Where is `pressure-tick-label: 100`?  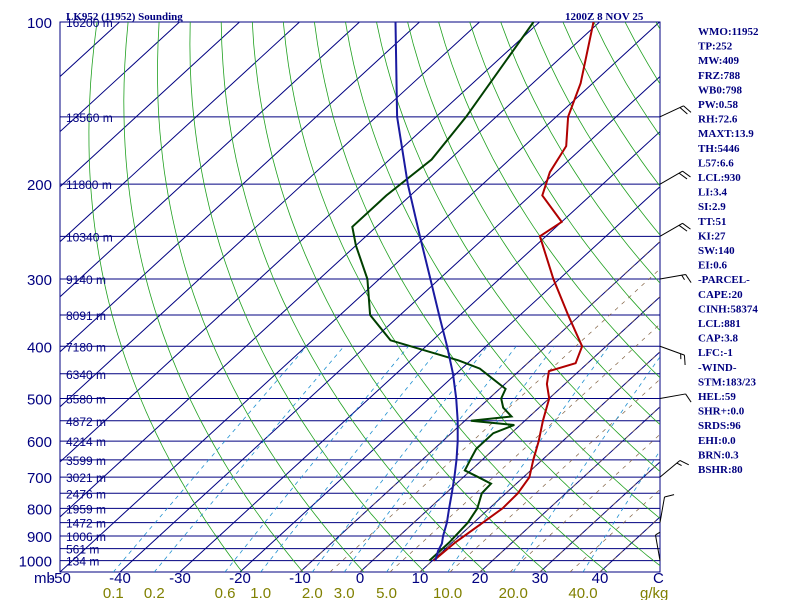 pressure-tick-label: 100 is located at coordinates (39, 23).